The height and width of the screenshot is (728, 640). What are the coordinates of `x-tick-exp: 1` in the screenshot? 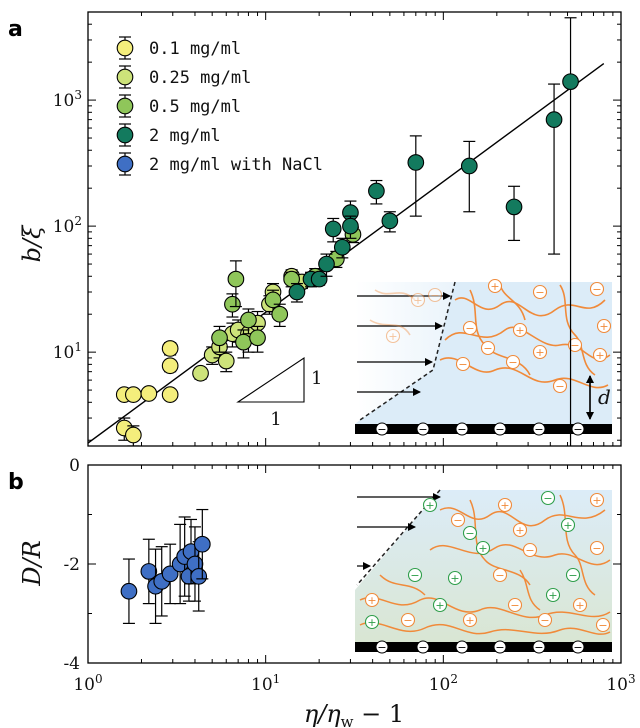 It's located at (277, 679).